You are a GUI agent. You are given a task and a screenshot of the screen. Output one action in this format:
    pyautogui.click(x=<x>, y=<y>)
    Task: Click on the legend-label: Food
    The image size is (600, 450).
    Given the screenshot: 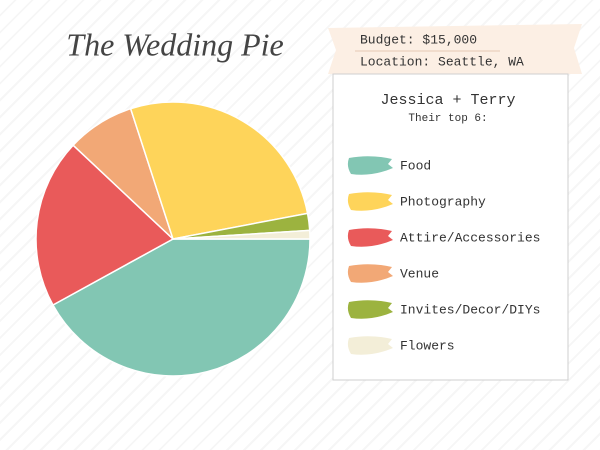 What is the action you would take?
    pyautogui.click(x=415, y=165)
    